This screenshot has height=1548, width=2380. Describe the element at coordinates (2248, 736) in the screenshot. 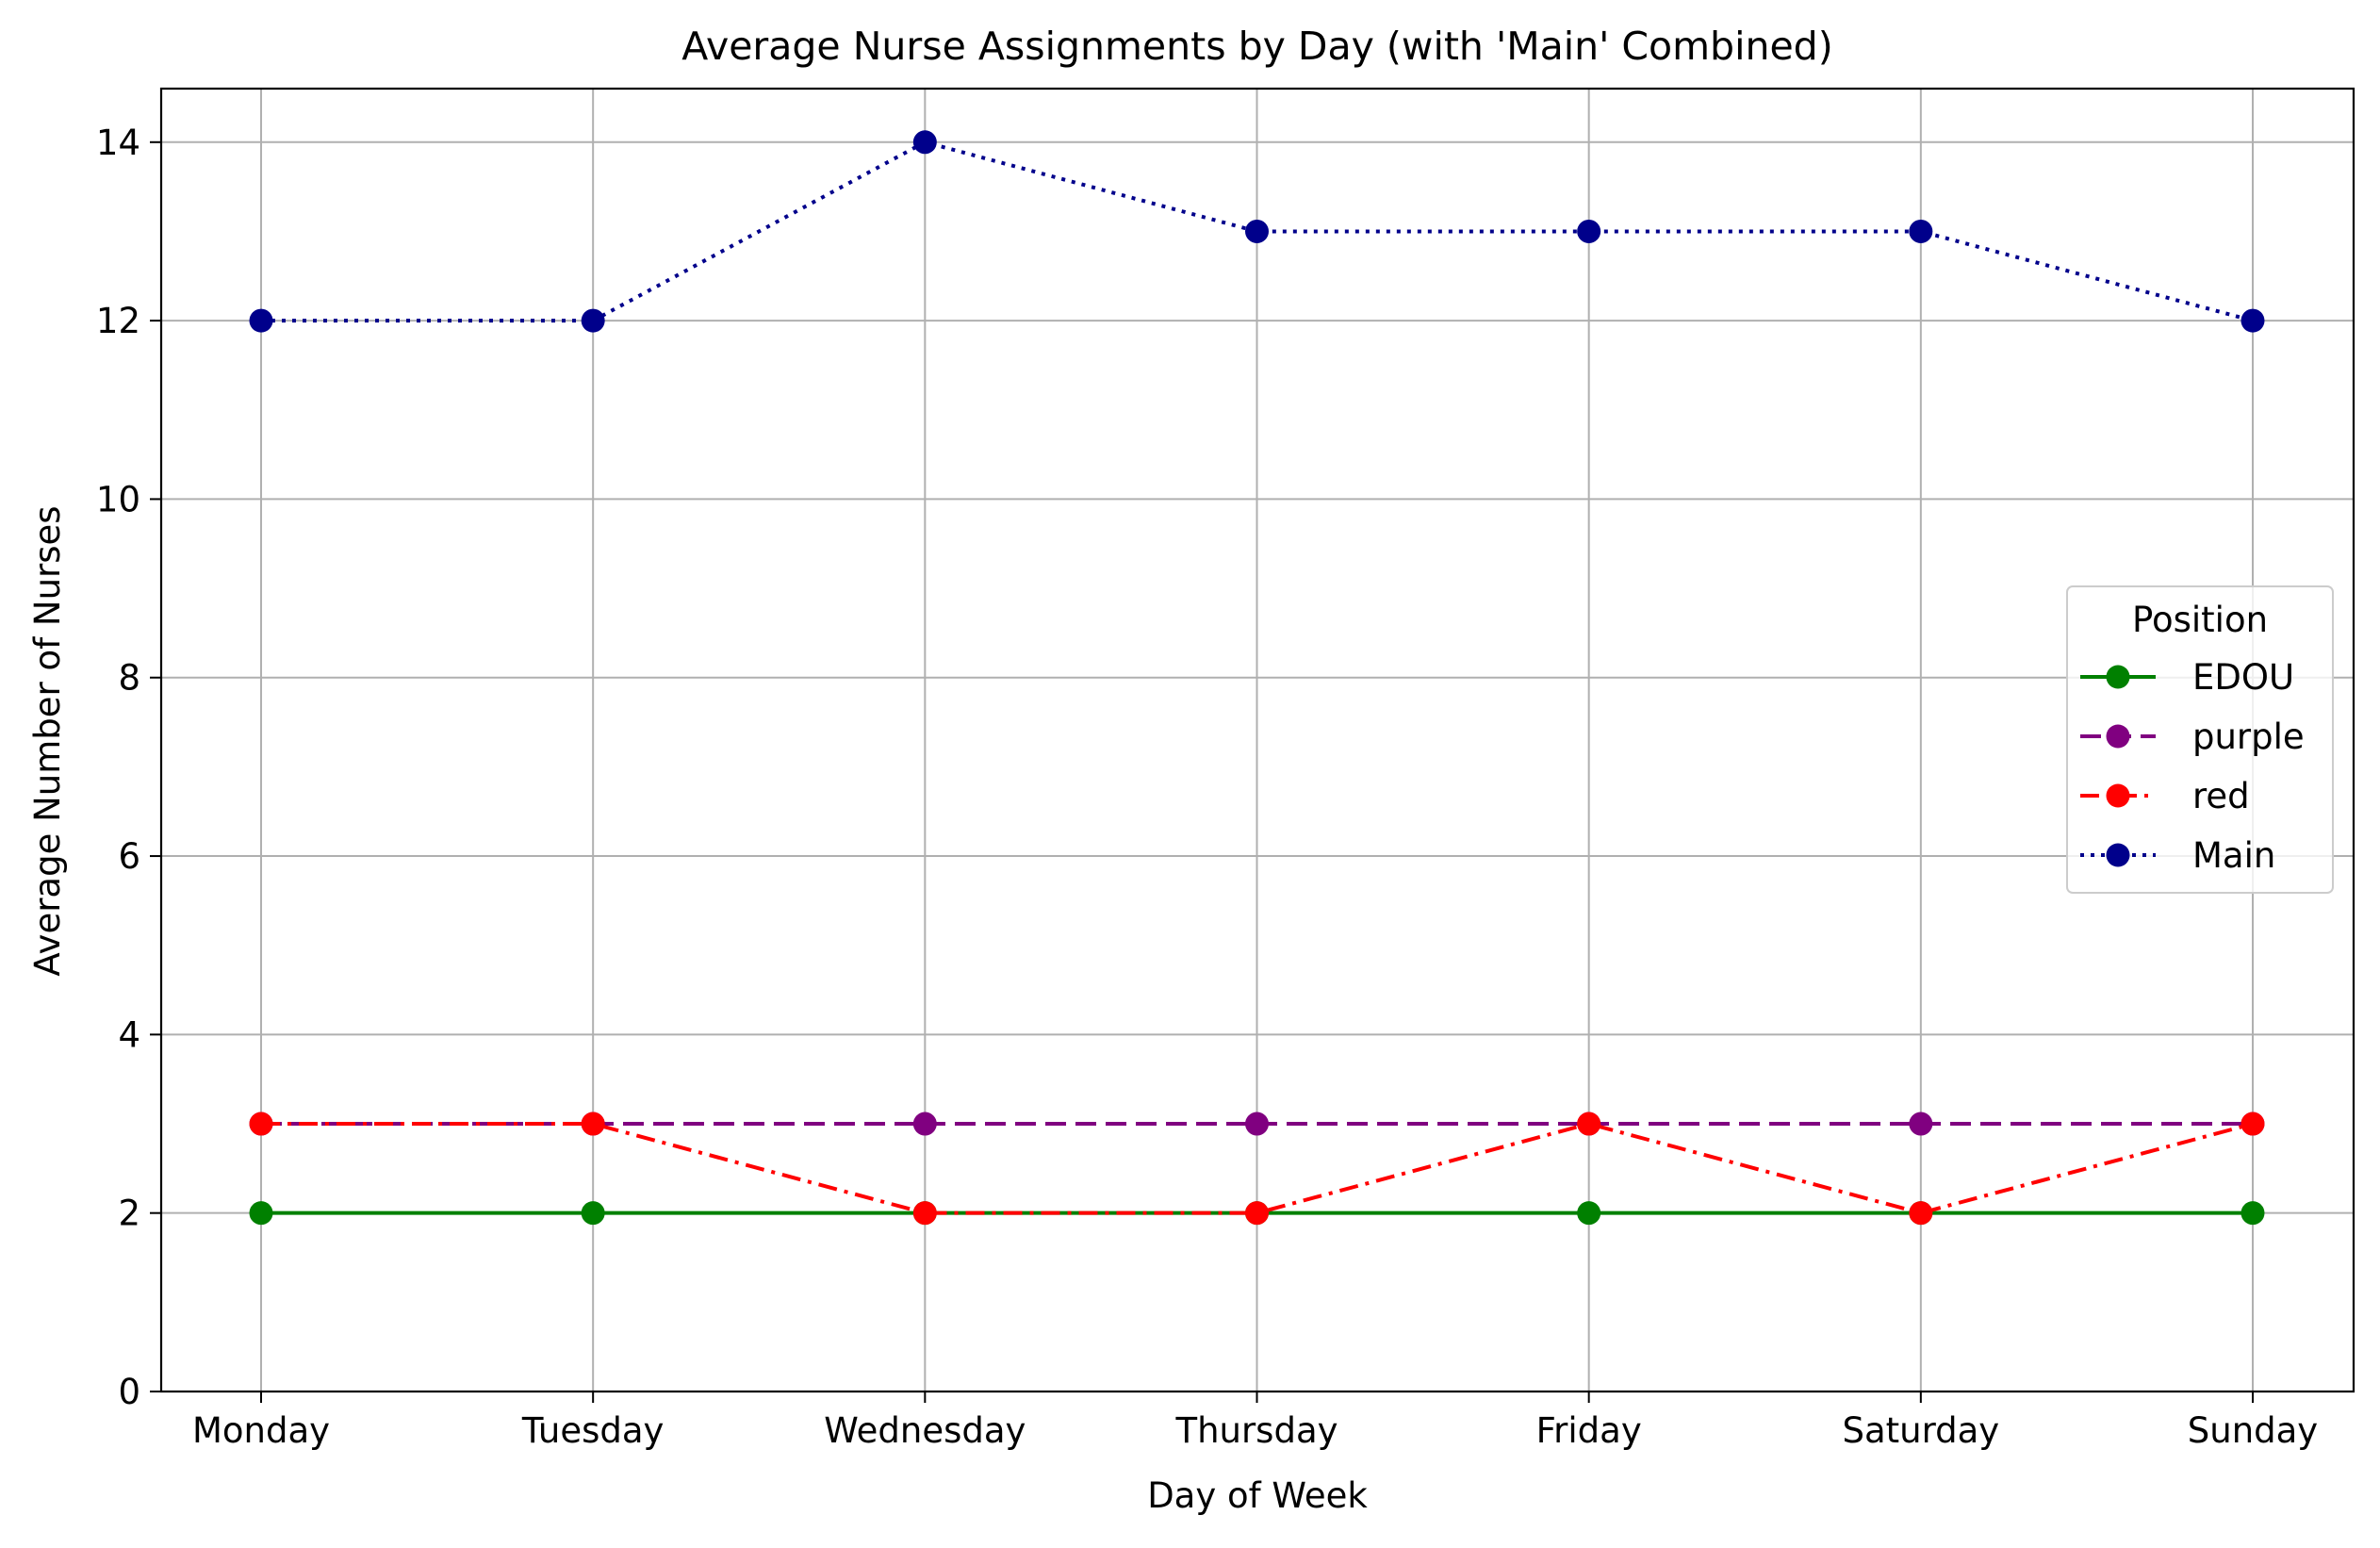

I see `legend-label: purple` at that location.